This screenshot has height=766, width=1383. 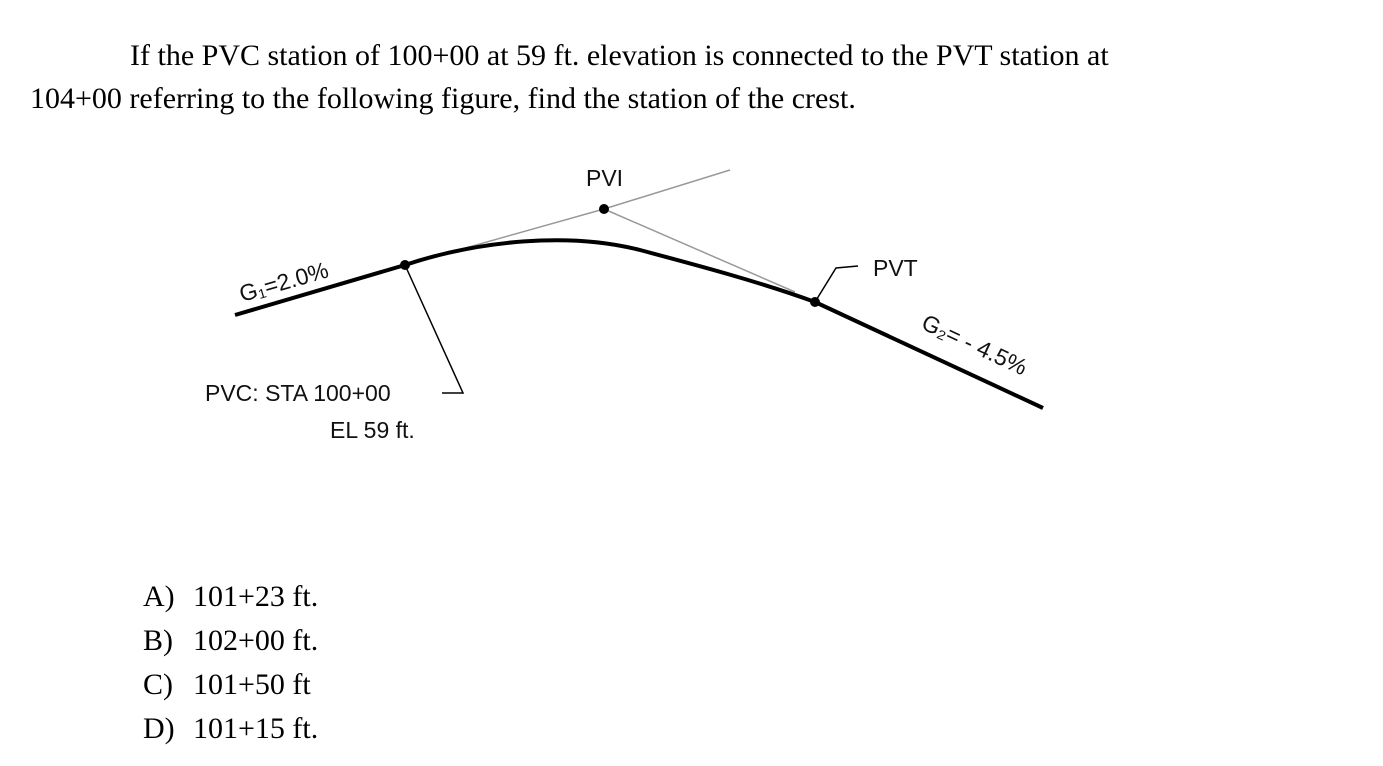 What do you see at coordinates (895, 268) in the screenshot?
I see `pvt-label: PVT` at bounding box center [895, 268].